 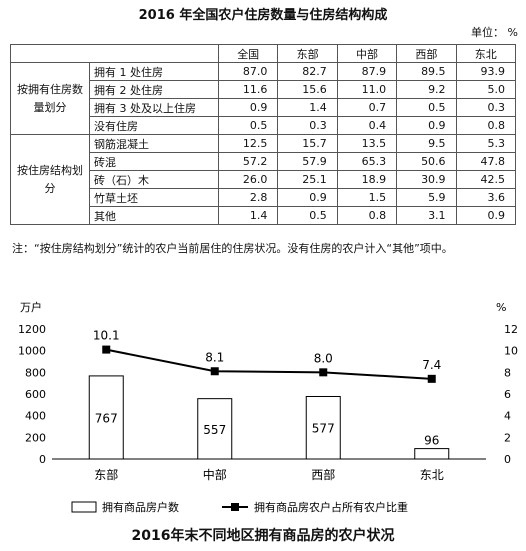 What do you see at coordinates (35, 394) in the screenshot?
I see `left-tick-label: 600` at bounding box center [35, 394].